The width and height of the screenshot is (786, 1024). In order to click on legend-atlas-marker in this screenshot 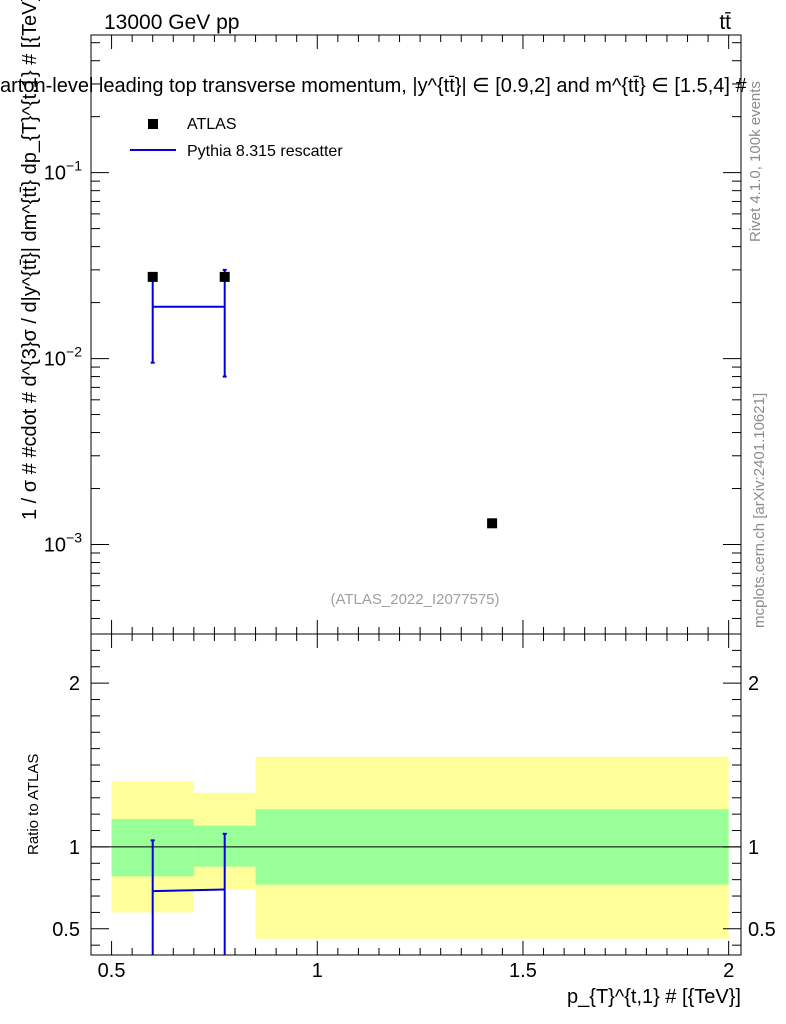, I will do `click(153, 124)`.